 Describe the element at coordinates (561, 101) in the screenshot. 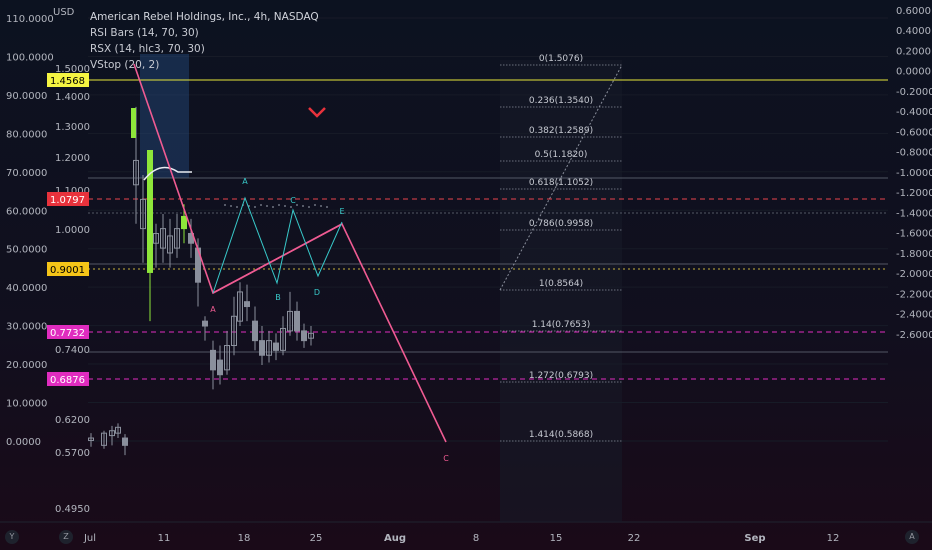

I see `fib-label: 0.236(1.3540)` at that location.